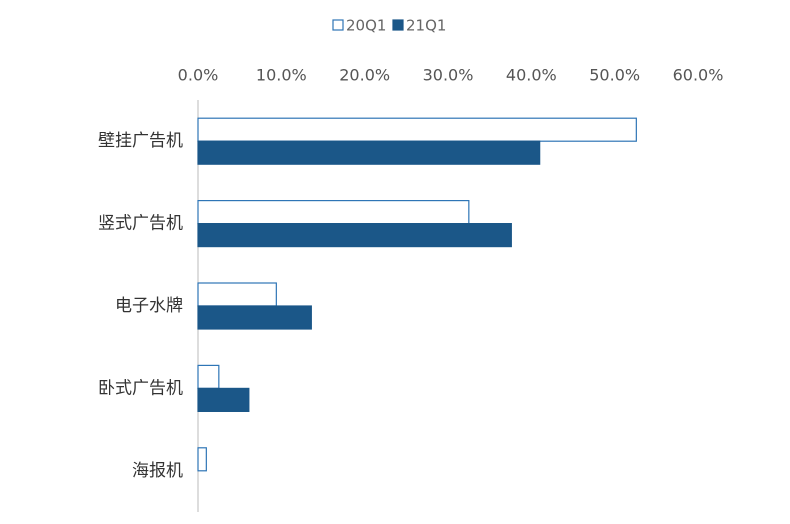 The image size is (790, 524). What do you see at coordinates (149, 306) in the screenshot?
I see `y-tick-label: 电子水牌` at bounding box center [149, 306].